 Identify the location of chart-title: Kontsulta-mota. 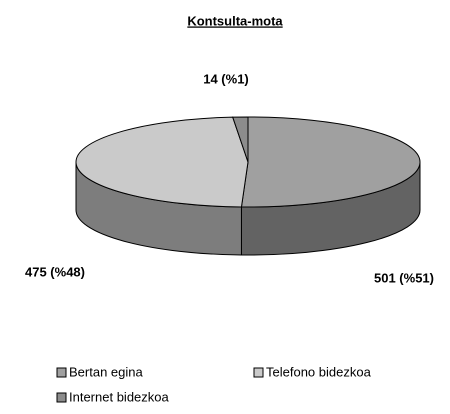
(235, 20).